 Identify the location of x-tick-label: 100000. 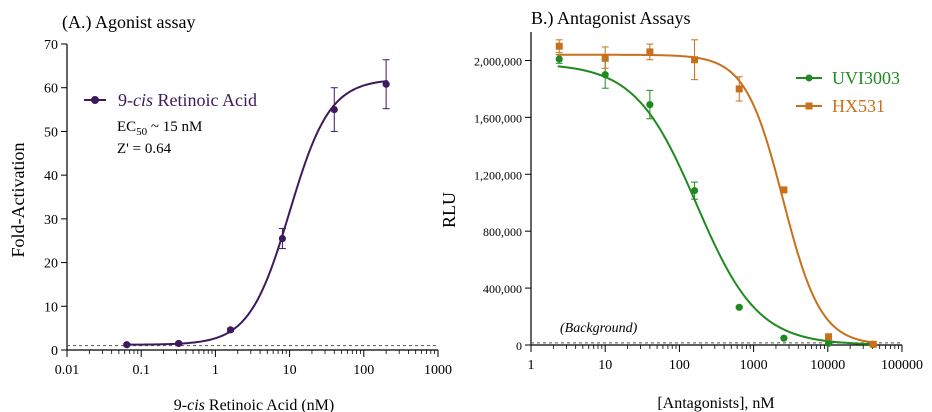
(902, 365).